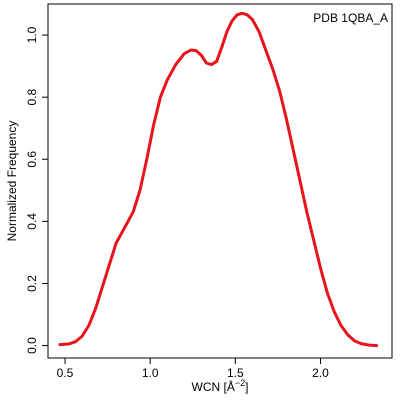 The image size is (400, 400). Describe the element at coordinates (246, 387) in the screenshot. I see `x-axis-label-close: ]` at that location.